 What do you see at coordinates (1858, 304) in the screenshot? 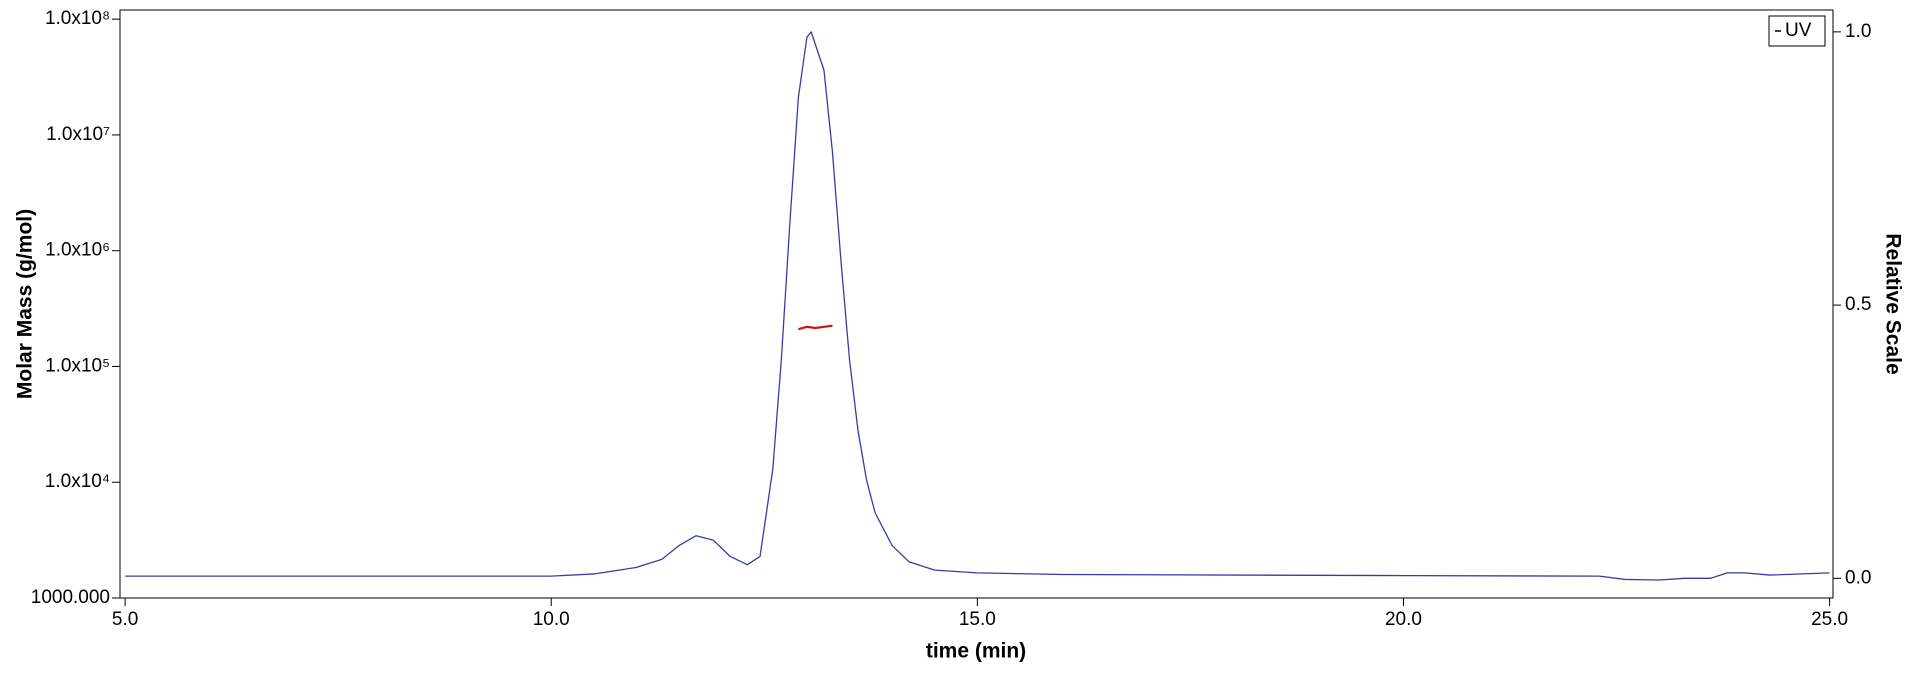
I see `y2-tick-label: 0.5` at bounding box center [1858, 304].